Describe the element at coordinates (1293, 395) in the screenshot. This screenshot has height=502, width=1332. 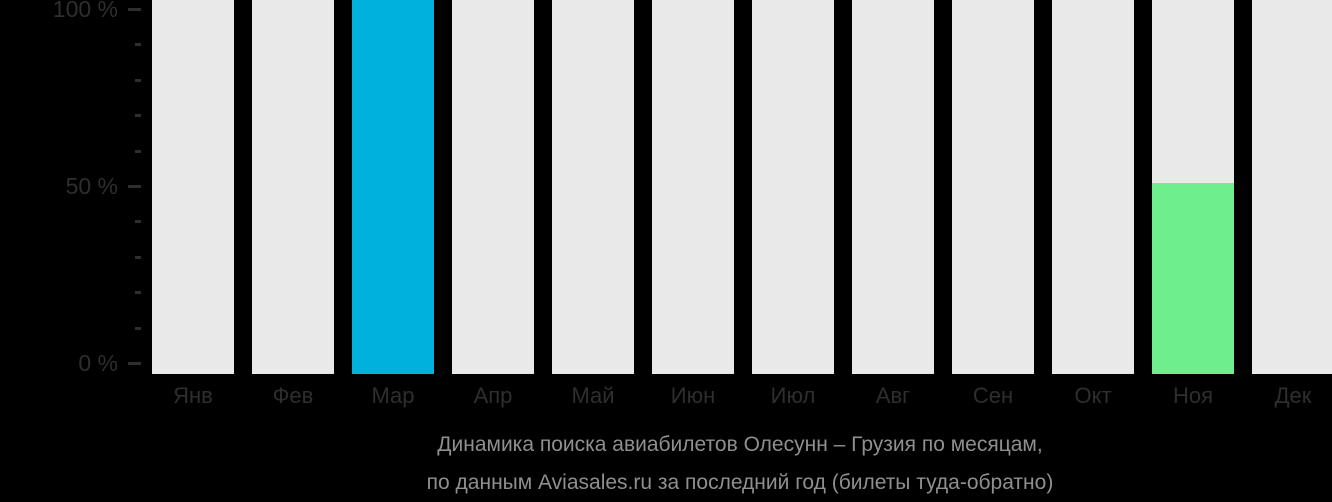
I see `x-axis-label-Дек: Дек` at that location.